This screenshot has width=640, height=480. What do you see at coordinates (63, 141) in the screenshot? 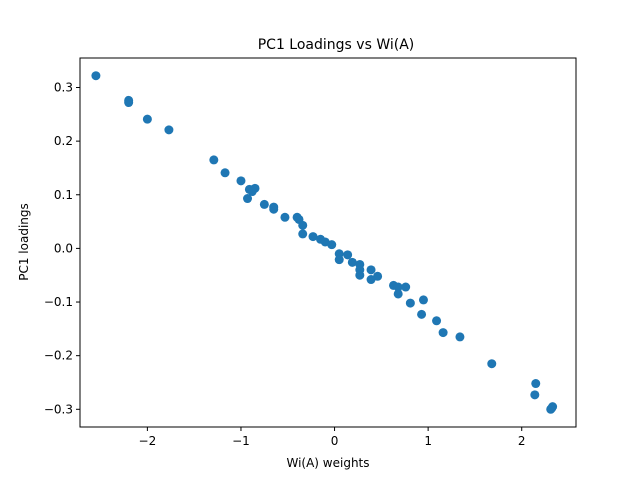
I see `y-tick-label: 0.2` at bounding box center [63, 141].